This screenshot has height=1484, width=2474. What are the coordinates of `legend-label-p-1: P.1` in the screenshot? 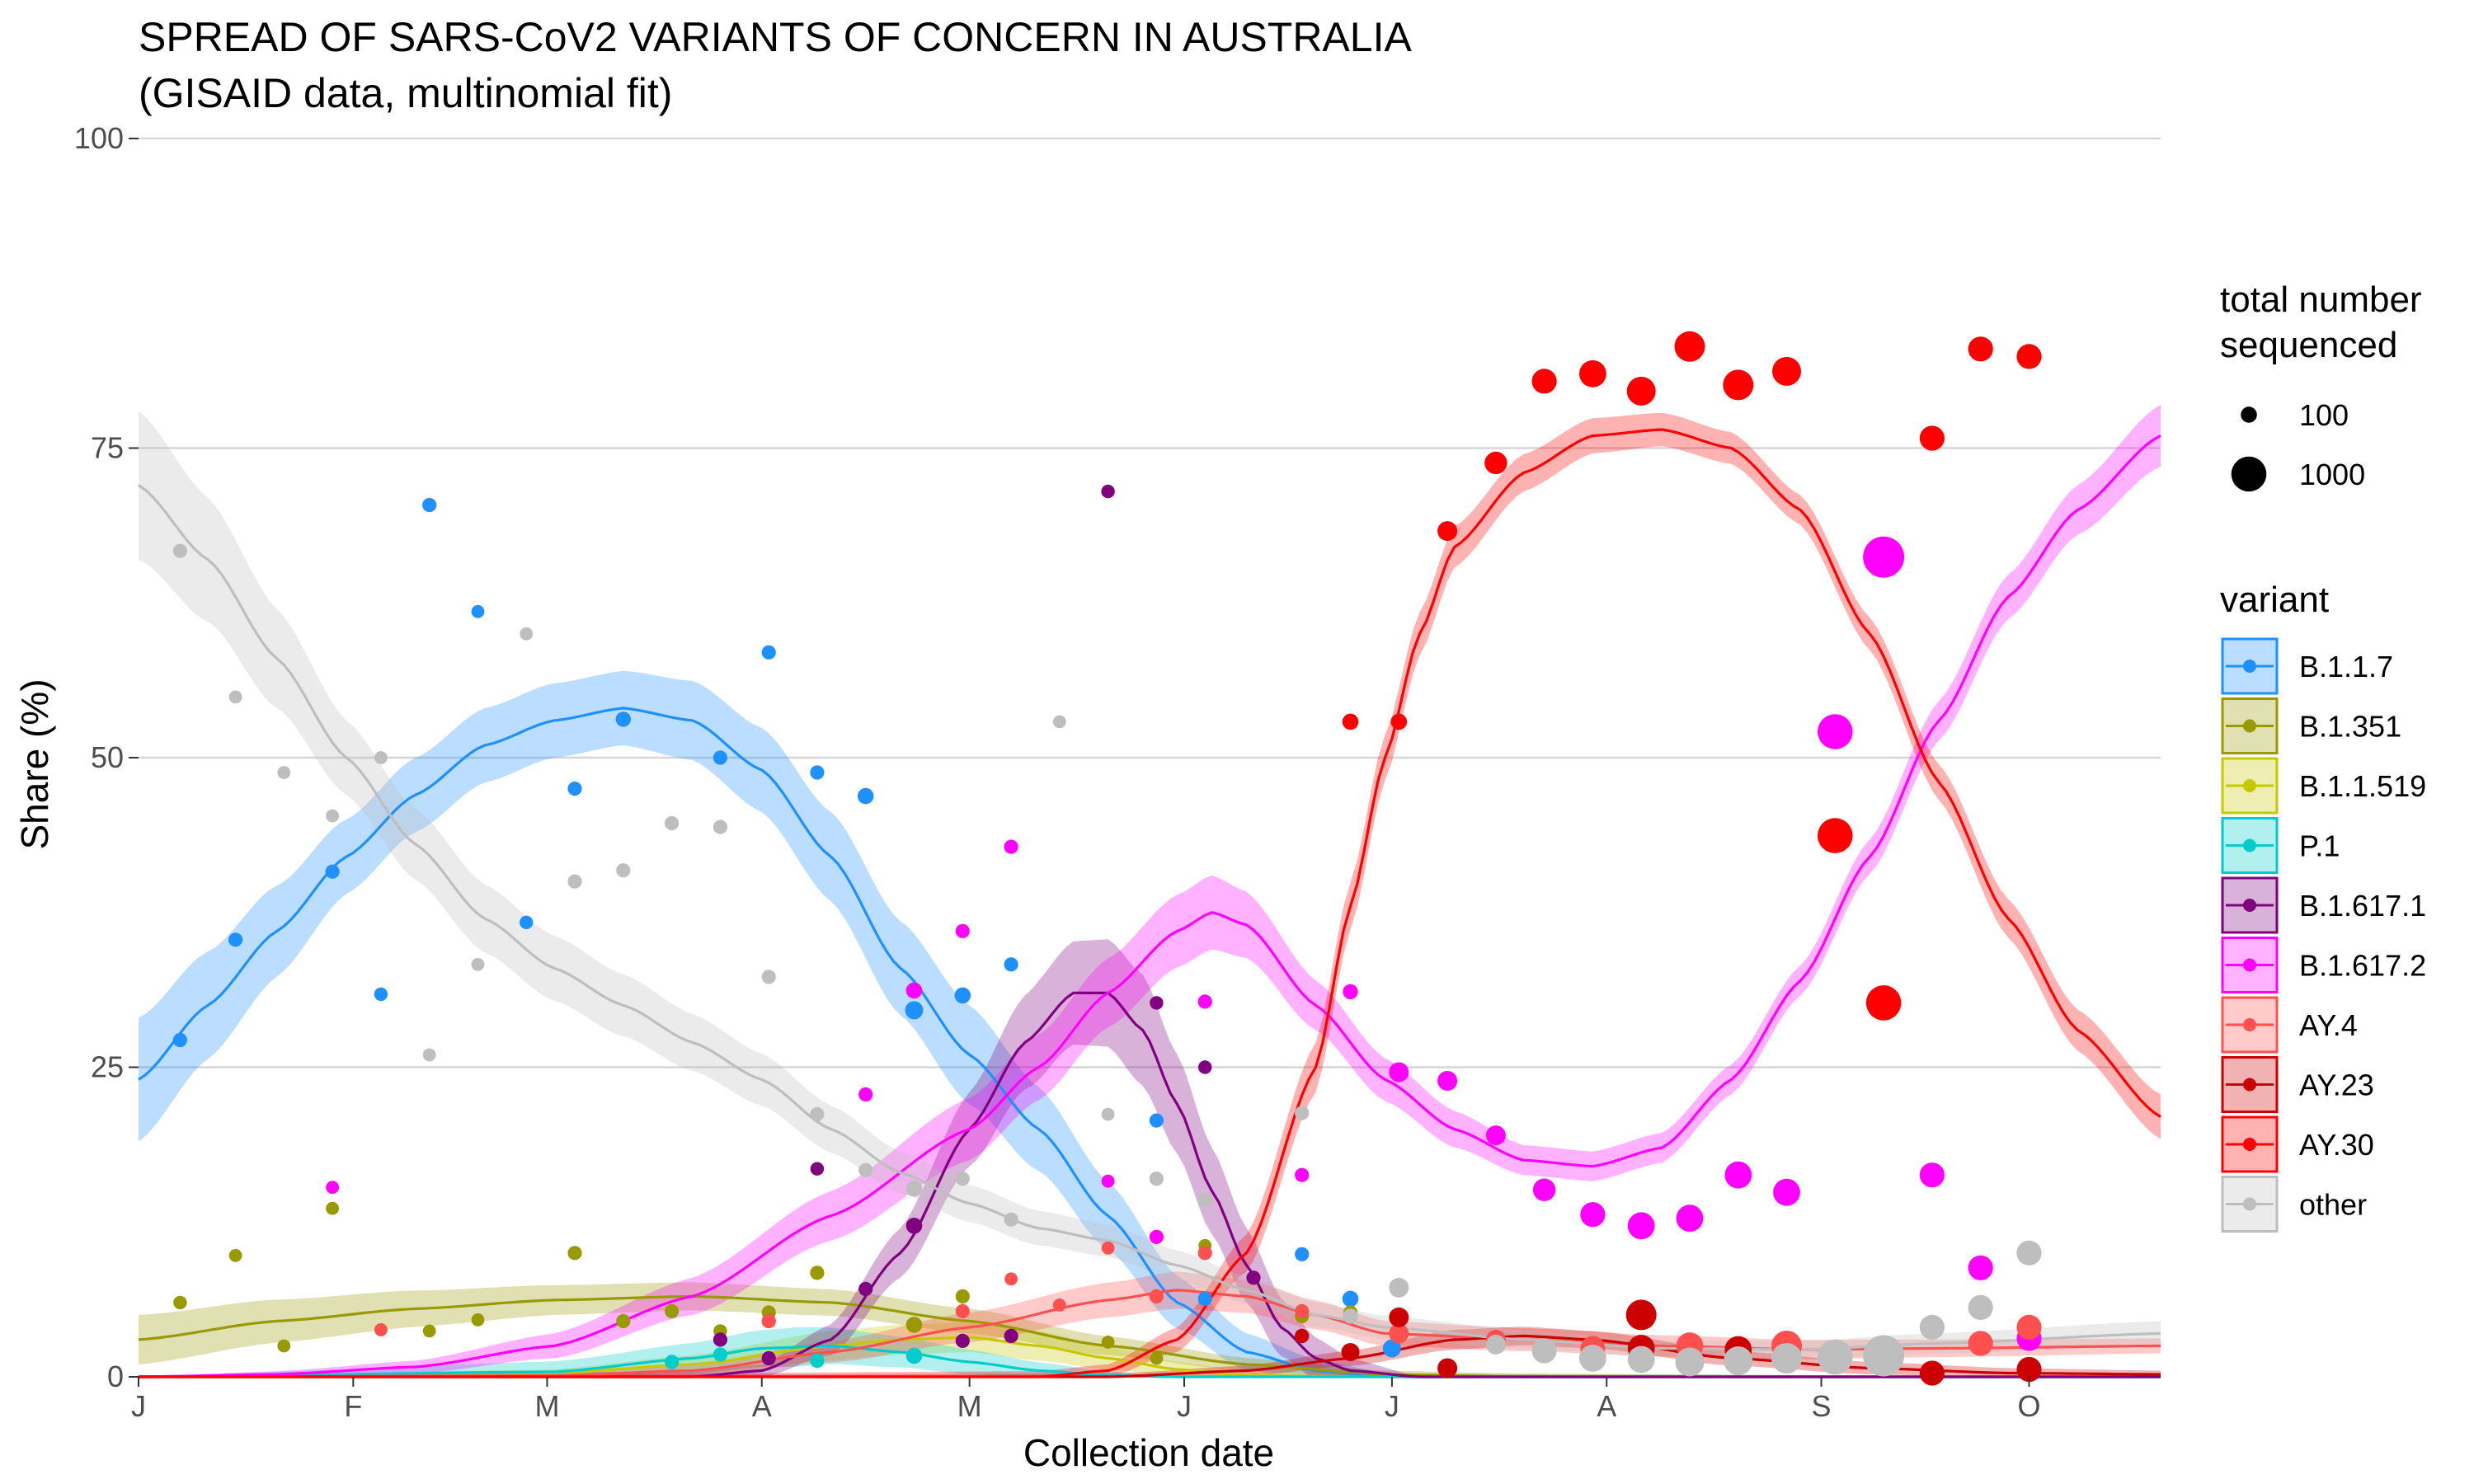 It's located at (2319, 846).